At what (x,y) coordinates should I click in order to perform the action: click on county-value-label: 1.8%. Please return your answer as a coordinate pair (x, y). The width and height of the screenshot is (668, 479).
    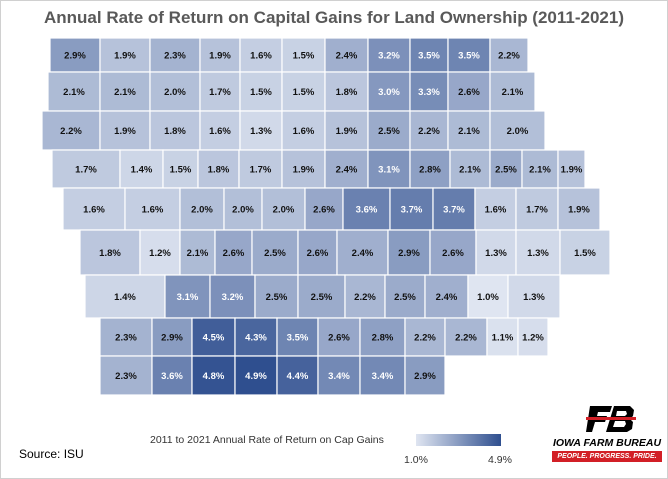
    Looking at the image, I should click on (110, 253).